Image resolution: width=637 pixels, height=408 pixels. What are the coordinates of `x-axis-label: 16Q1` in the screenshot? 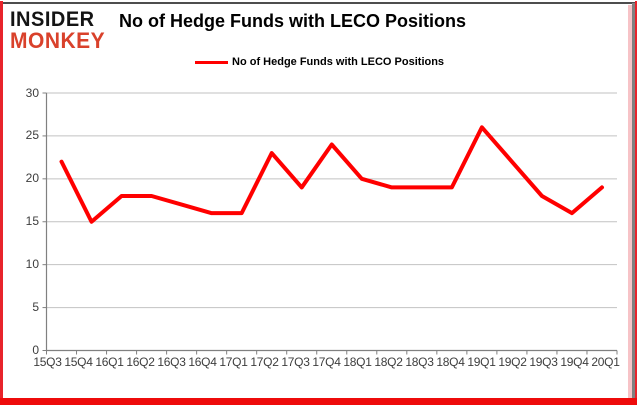 It's located at (109, 362).